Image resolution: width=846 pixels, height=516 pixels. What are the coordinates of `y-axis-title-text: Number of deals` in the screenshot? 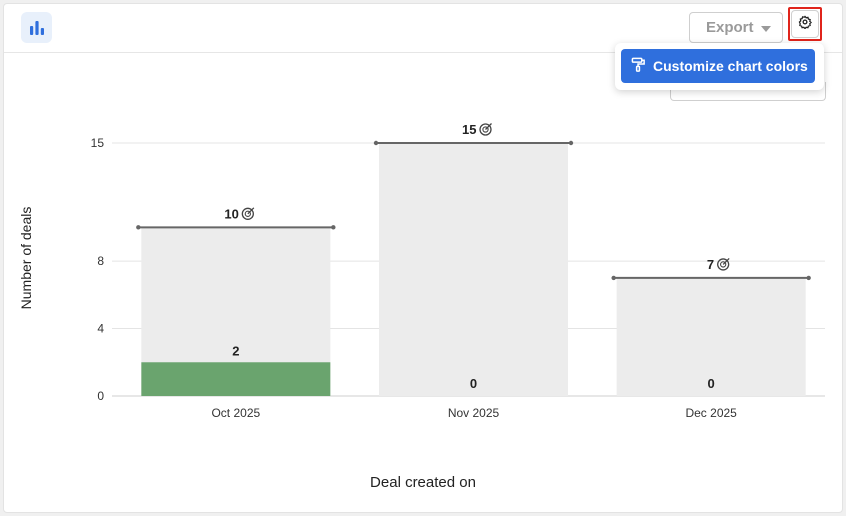 It's located at (26, 258).